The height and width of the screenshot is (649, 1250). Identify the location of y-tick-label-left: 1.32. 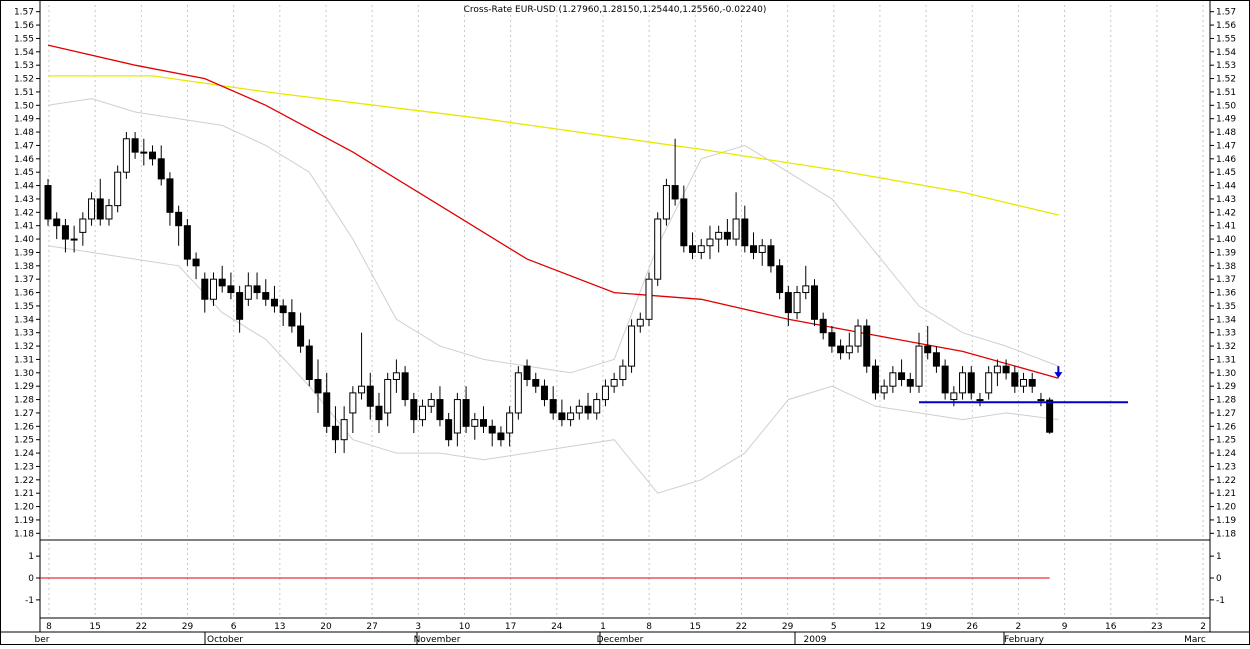
(24, 347).